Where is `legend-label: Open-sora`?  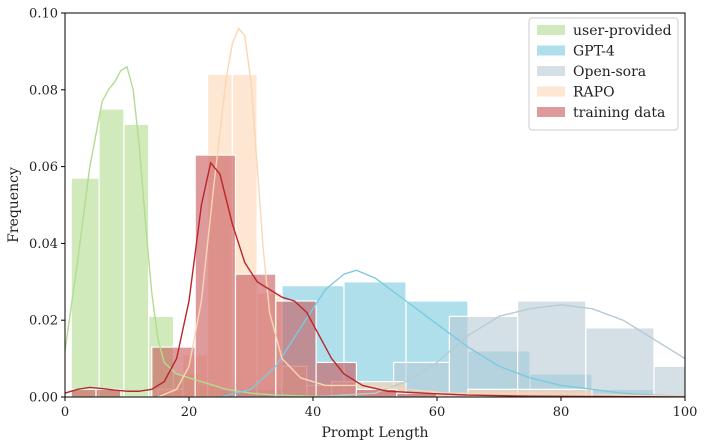 legend-label: Open-sora is located at coordinates (609, 72).